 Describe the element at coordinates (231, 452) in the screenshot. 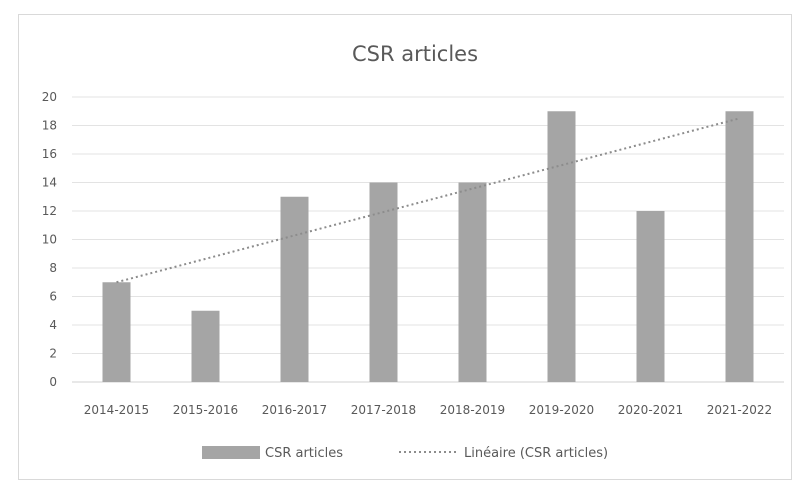

I see `legend-swatch-bars` at that location.